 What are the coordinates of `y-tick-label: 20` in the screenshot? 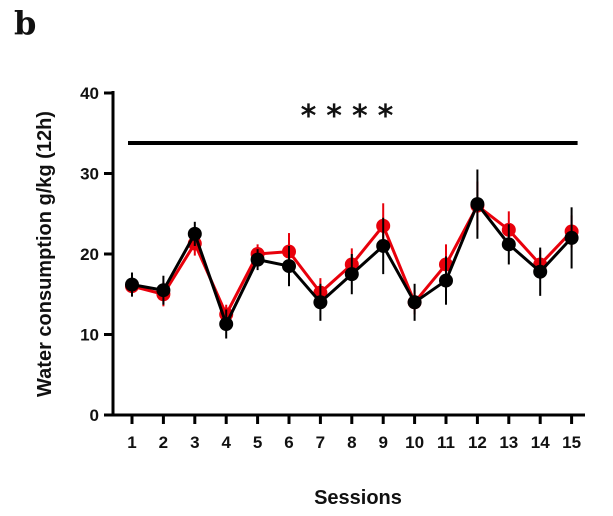 It's located at (89, 254).